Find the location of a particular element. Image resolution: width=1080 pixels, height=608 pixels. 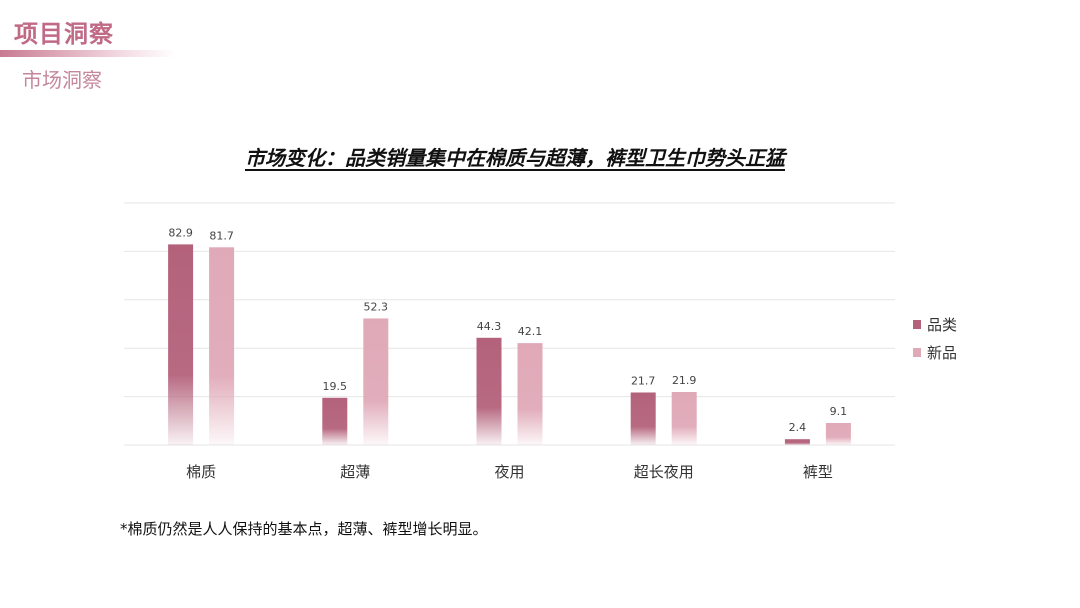

data-label: 52.3 is located at coordinates (376, 306).